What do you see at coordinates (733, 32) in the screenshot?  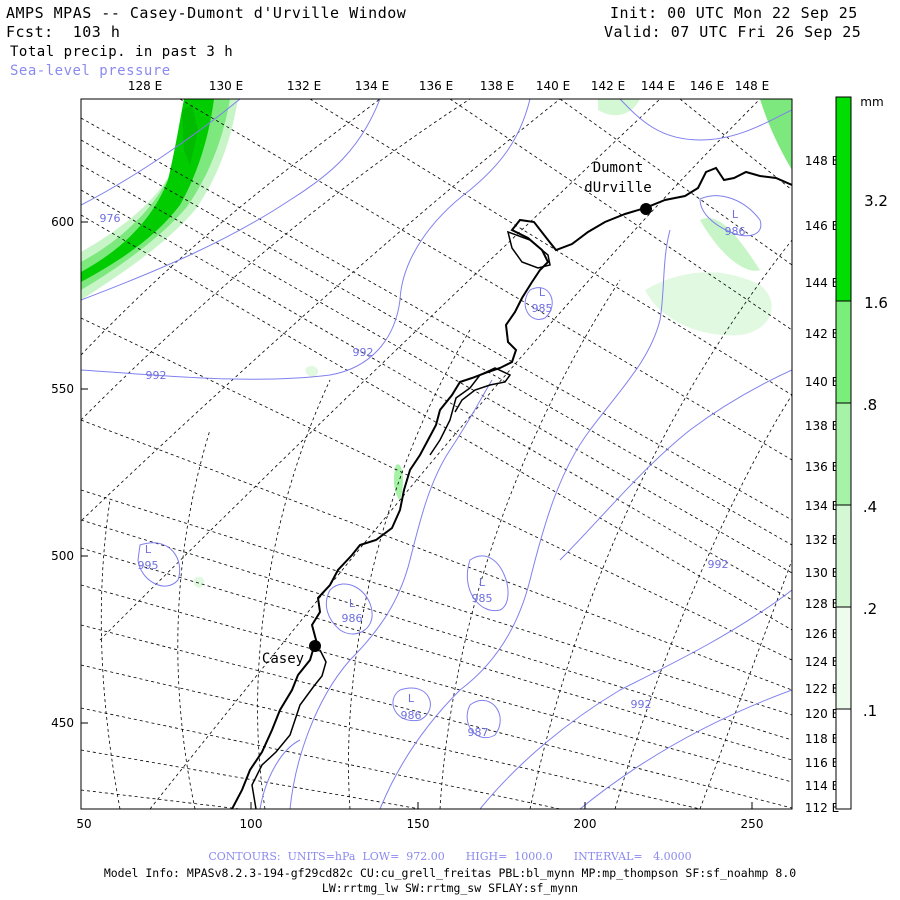 I see `valid-time: Valid: 07 UTC Fri 26 Sep 25` at bounding box center [733, 32].